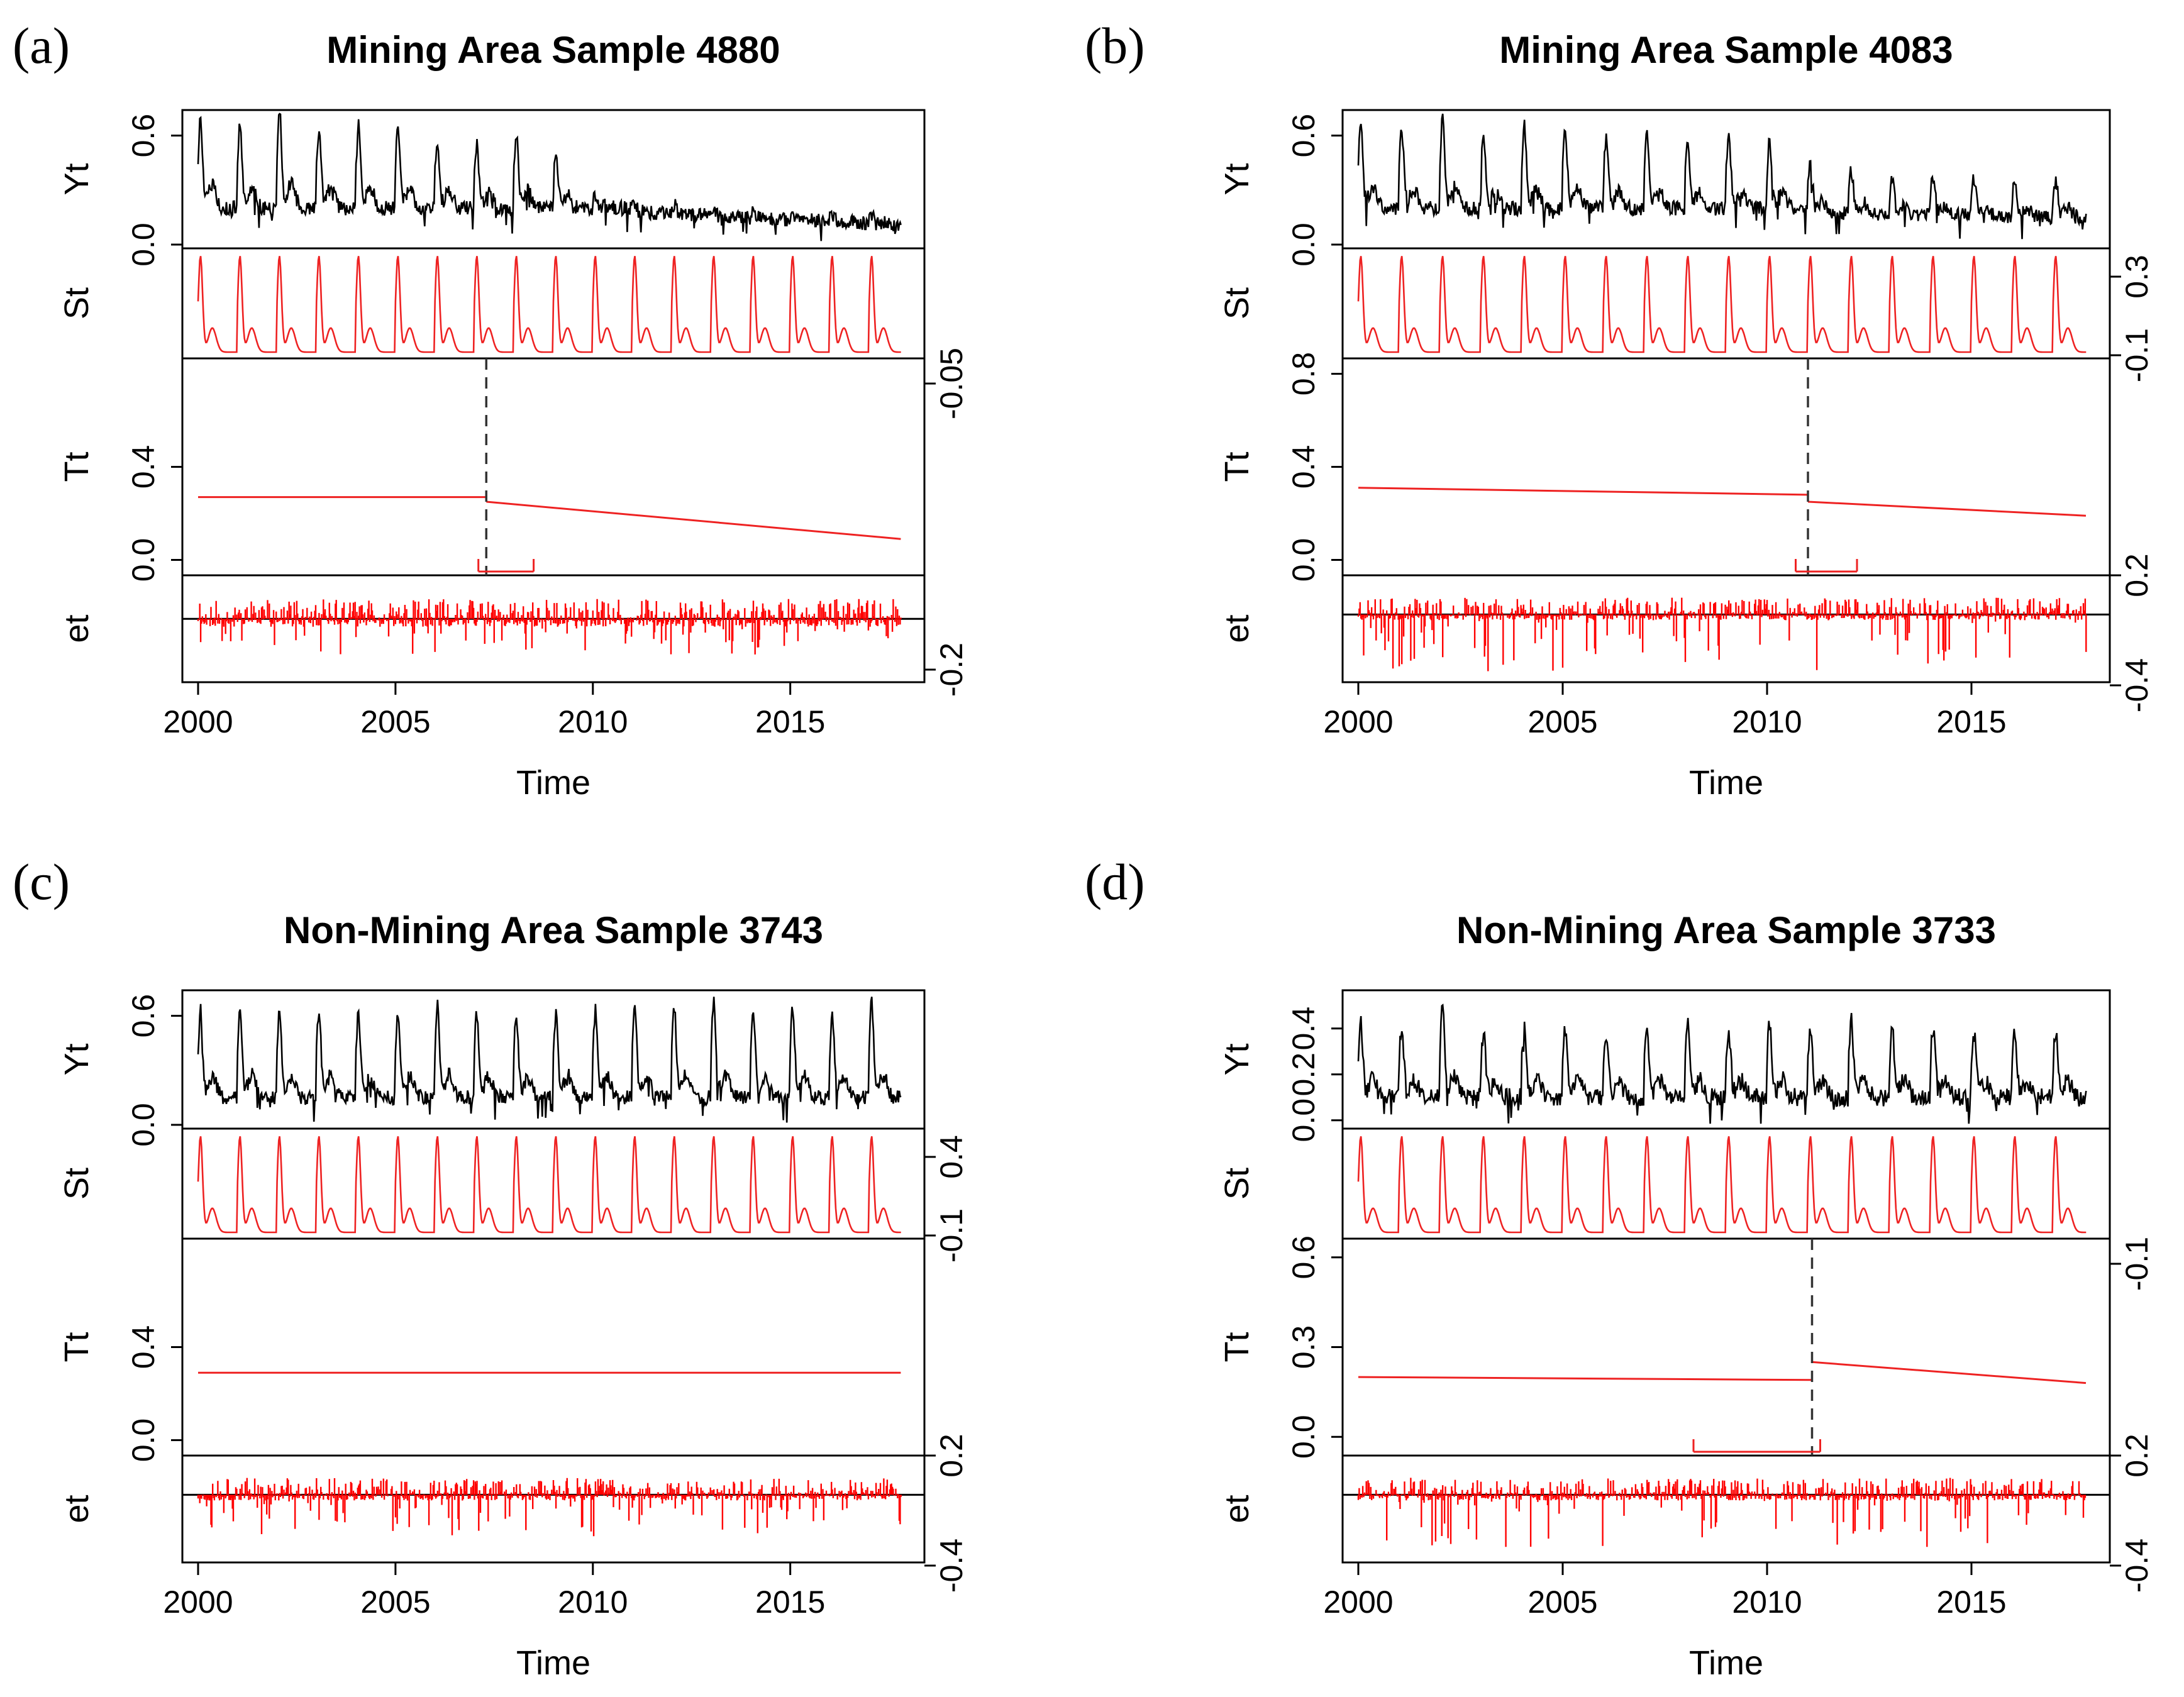  What do you see at coordinates (1115, 45) in the screenshot?
I see `panel-letter: (b)` at bounding box center [1115, 45].